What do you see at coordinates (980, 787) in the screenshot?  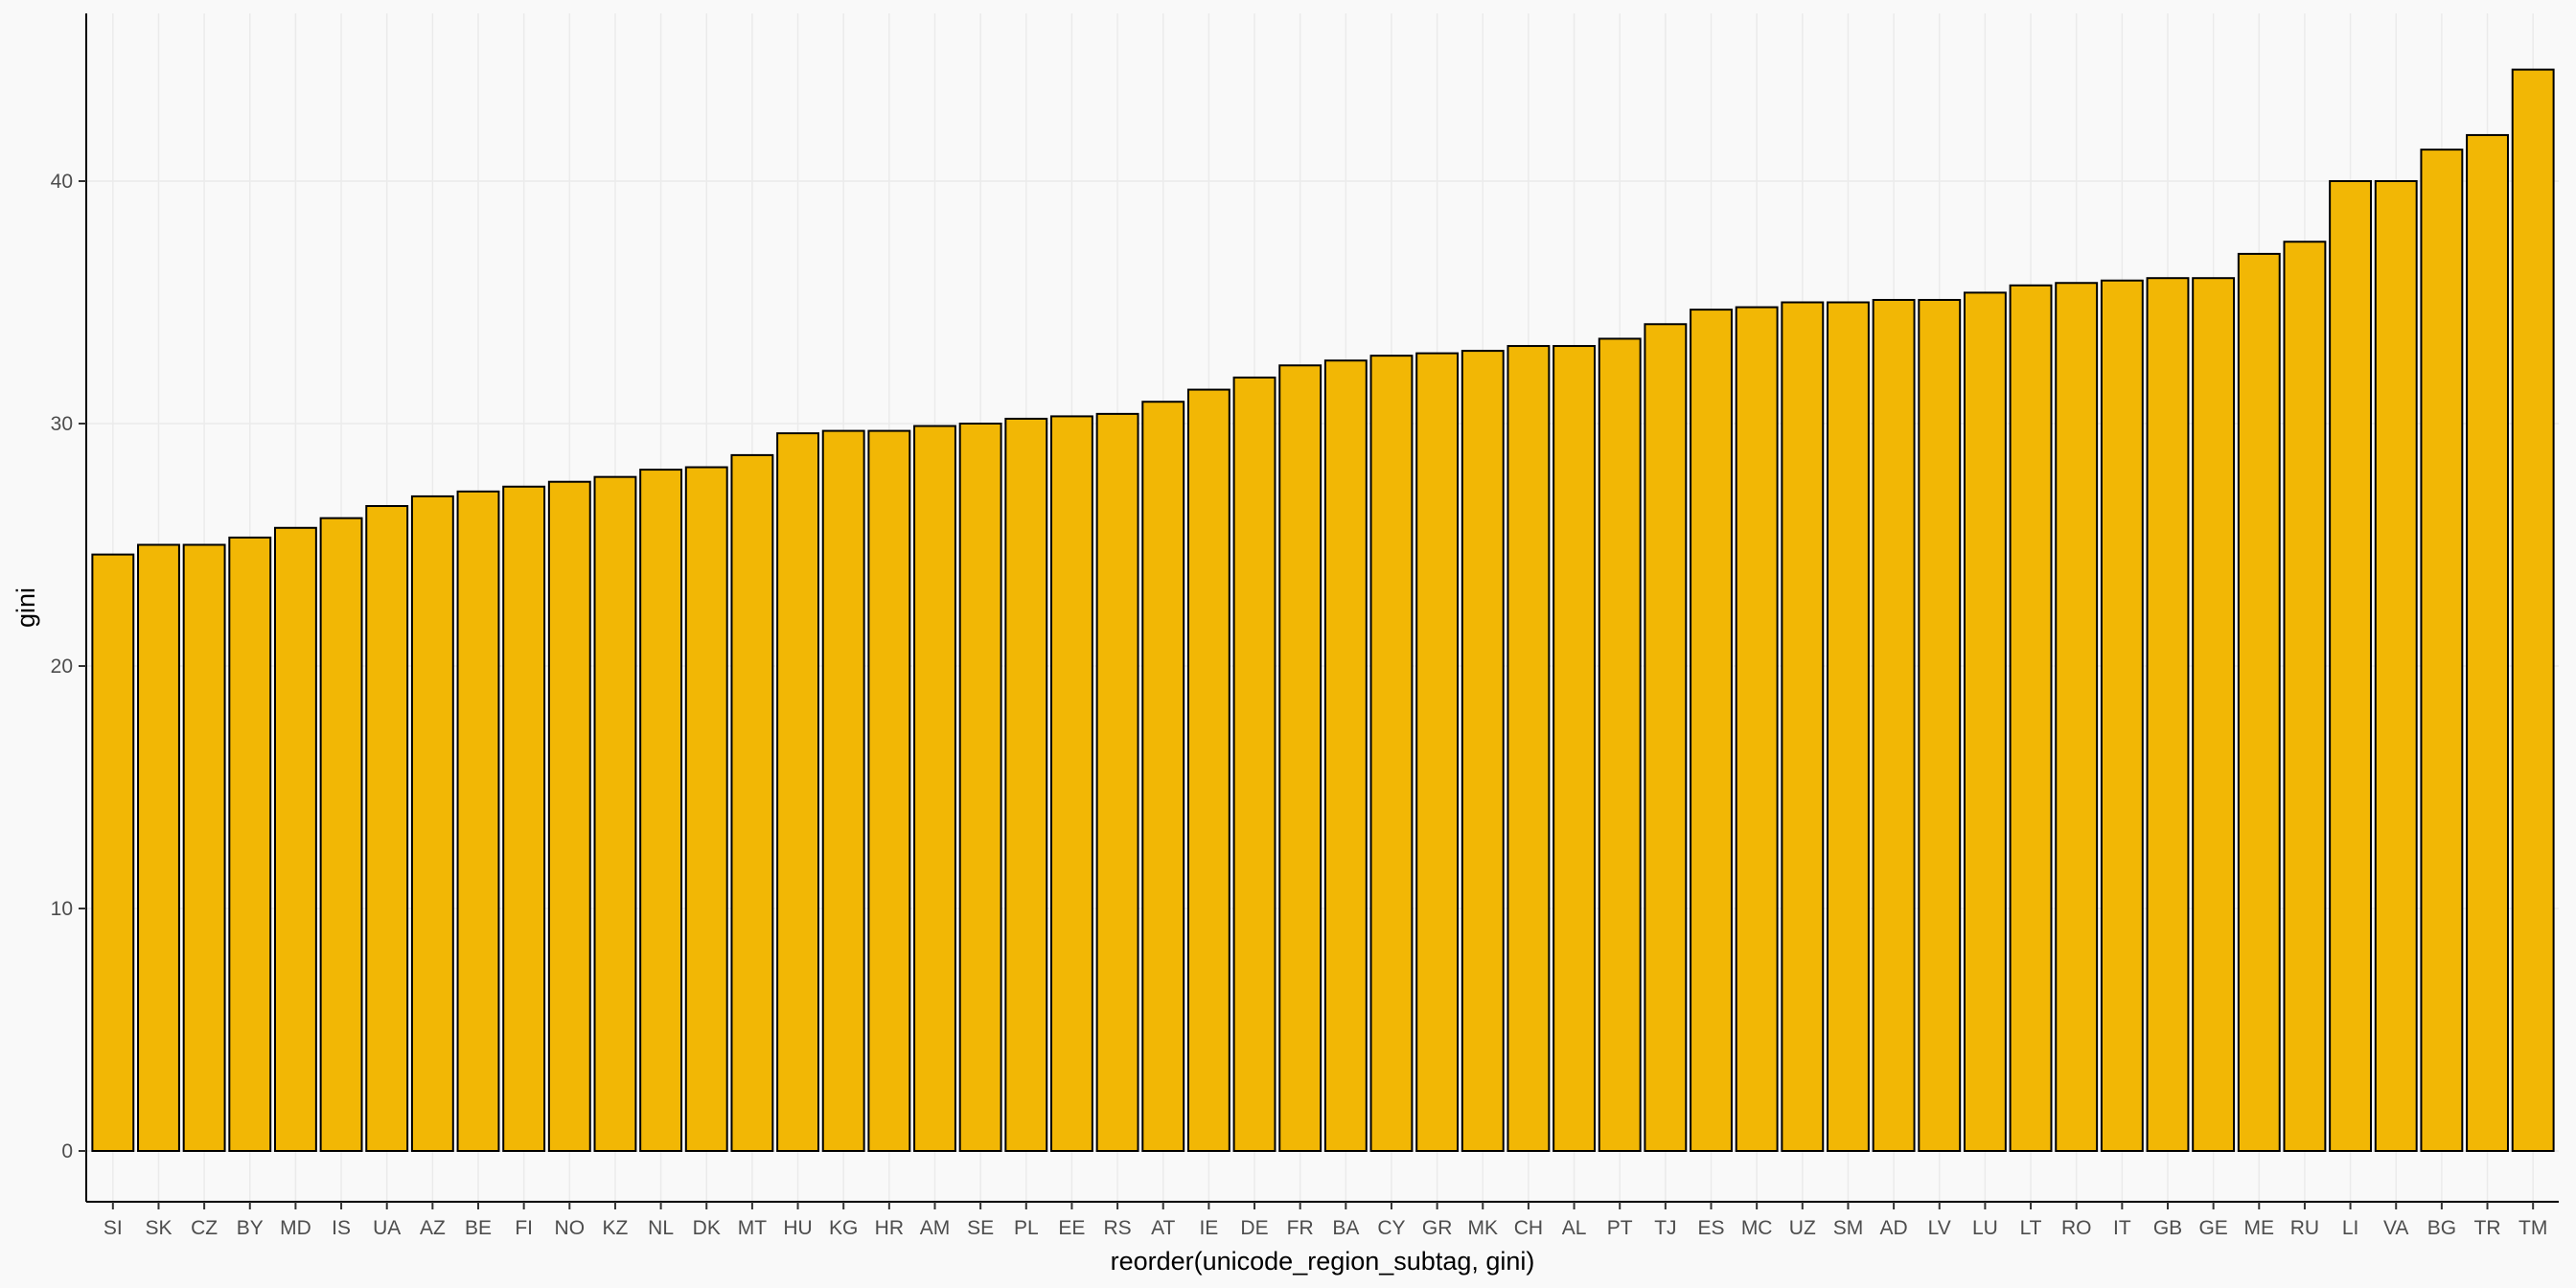 I see `bar-se` at bounding box center [980, 787].